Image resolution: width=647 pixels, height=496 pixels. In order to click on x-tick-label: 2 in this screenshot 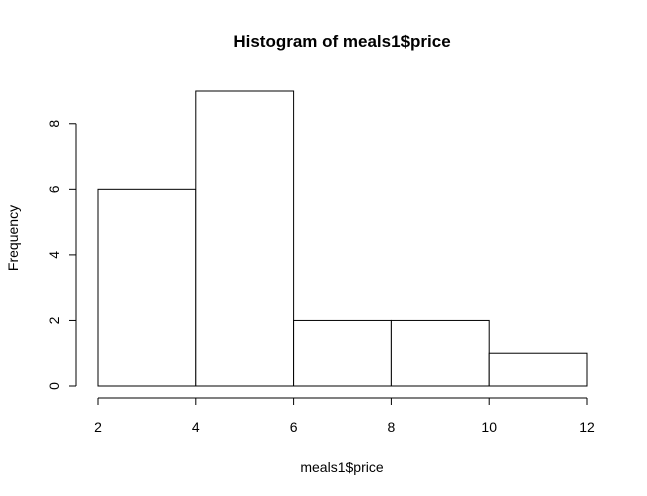, I will do `click(98, 427)`.